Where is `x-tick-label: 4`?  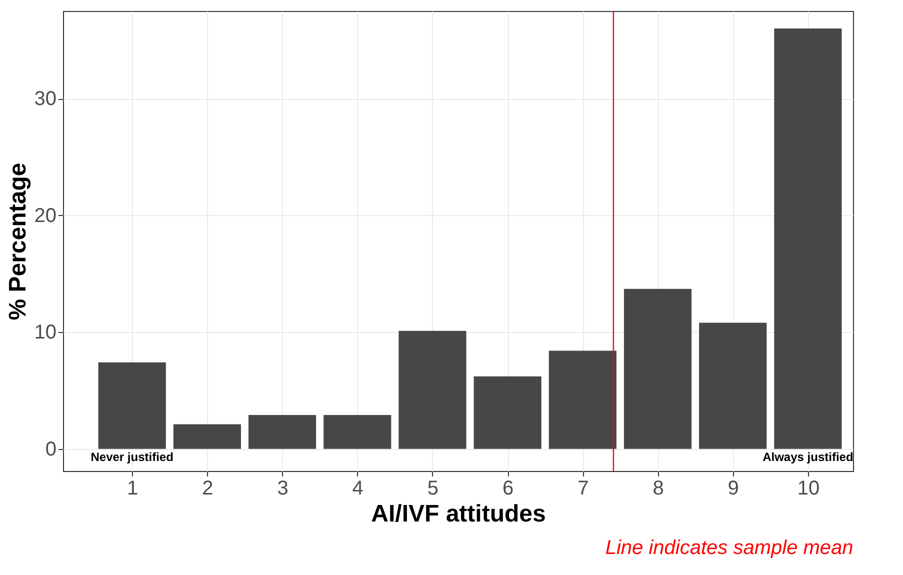
x-tick-label: 4 is located at coordinates (358, 489).